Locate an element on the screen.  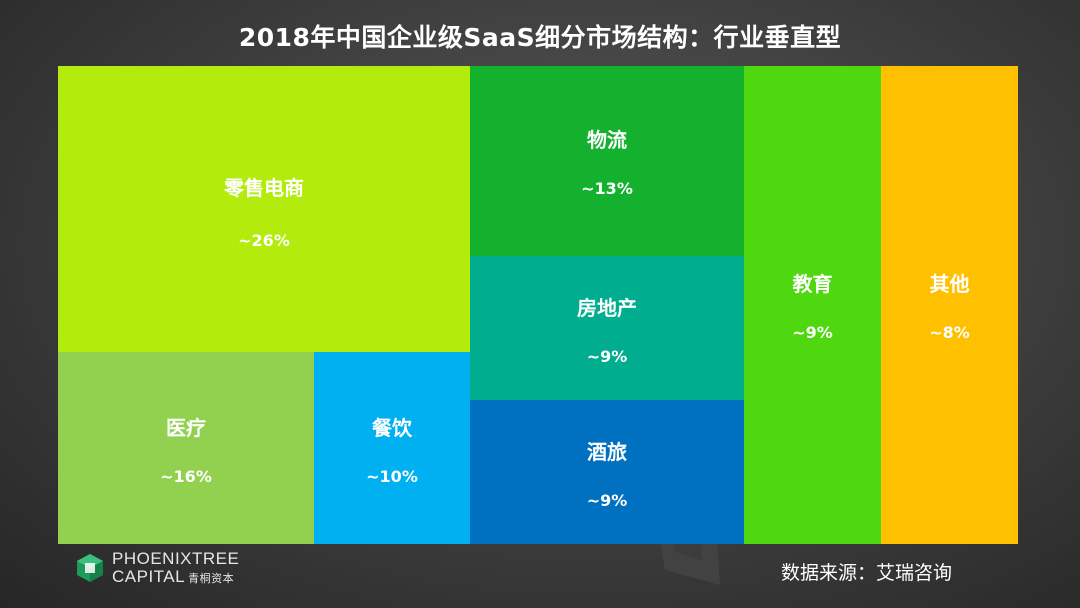
phoenixtree-logo-icon is located at coordinates (90, 567).